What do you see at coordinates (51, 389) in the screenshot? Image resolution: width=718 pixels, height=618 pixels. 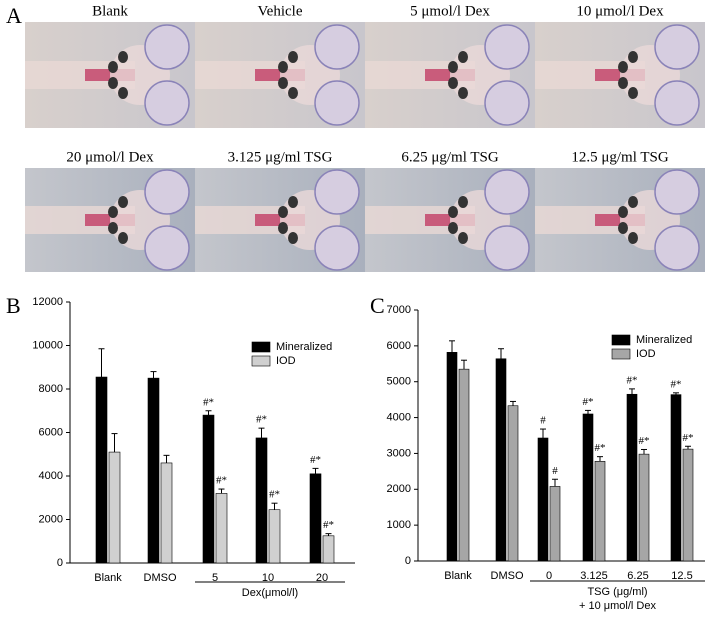 I see `y-tick-label: 8000` at bounding box center [51, 389].